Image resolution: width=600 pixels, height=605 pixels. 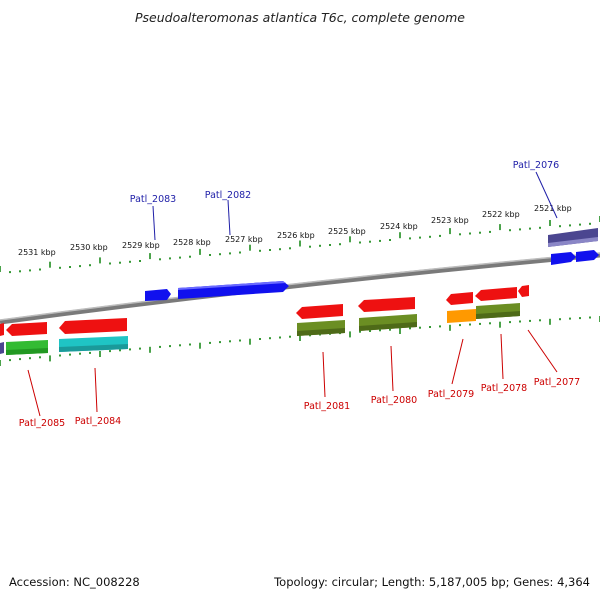 I want to click on cds-patl-2080-red, so click(x=386, y=304).